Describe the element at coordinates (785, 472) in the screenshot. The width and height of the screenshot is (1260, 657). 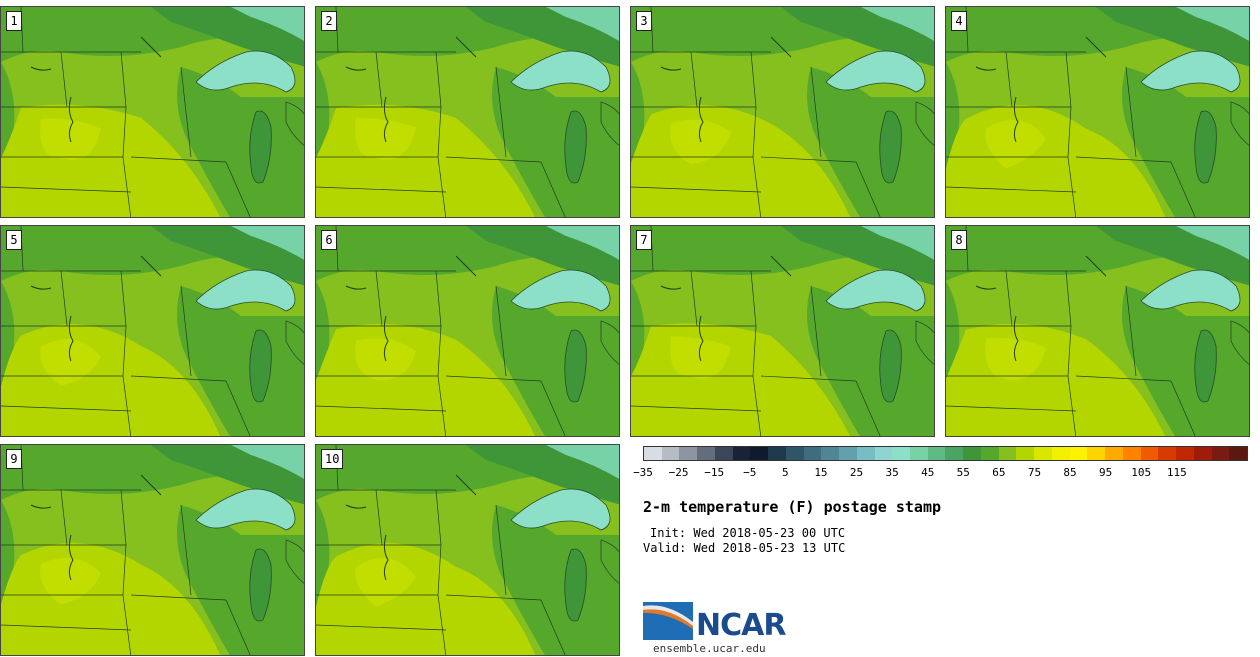
I see `colorbar-tick-label: 5` at that location.